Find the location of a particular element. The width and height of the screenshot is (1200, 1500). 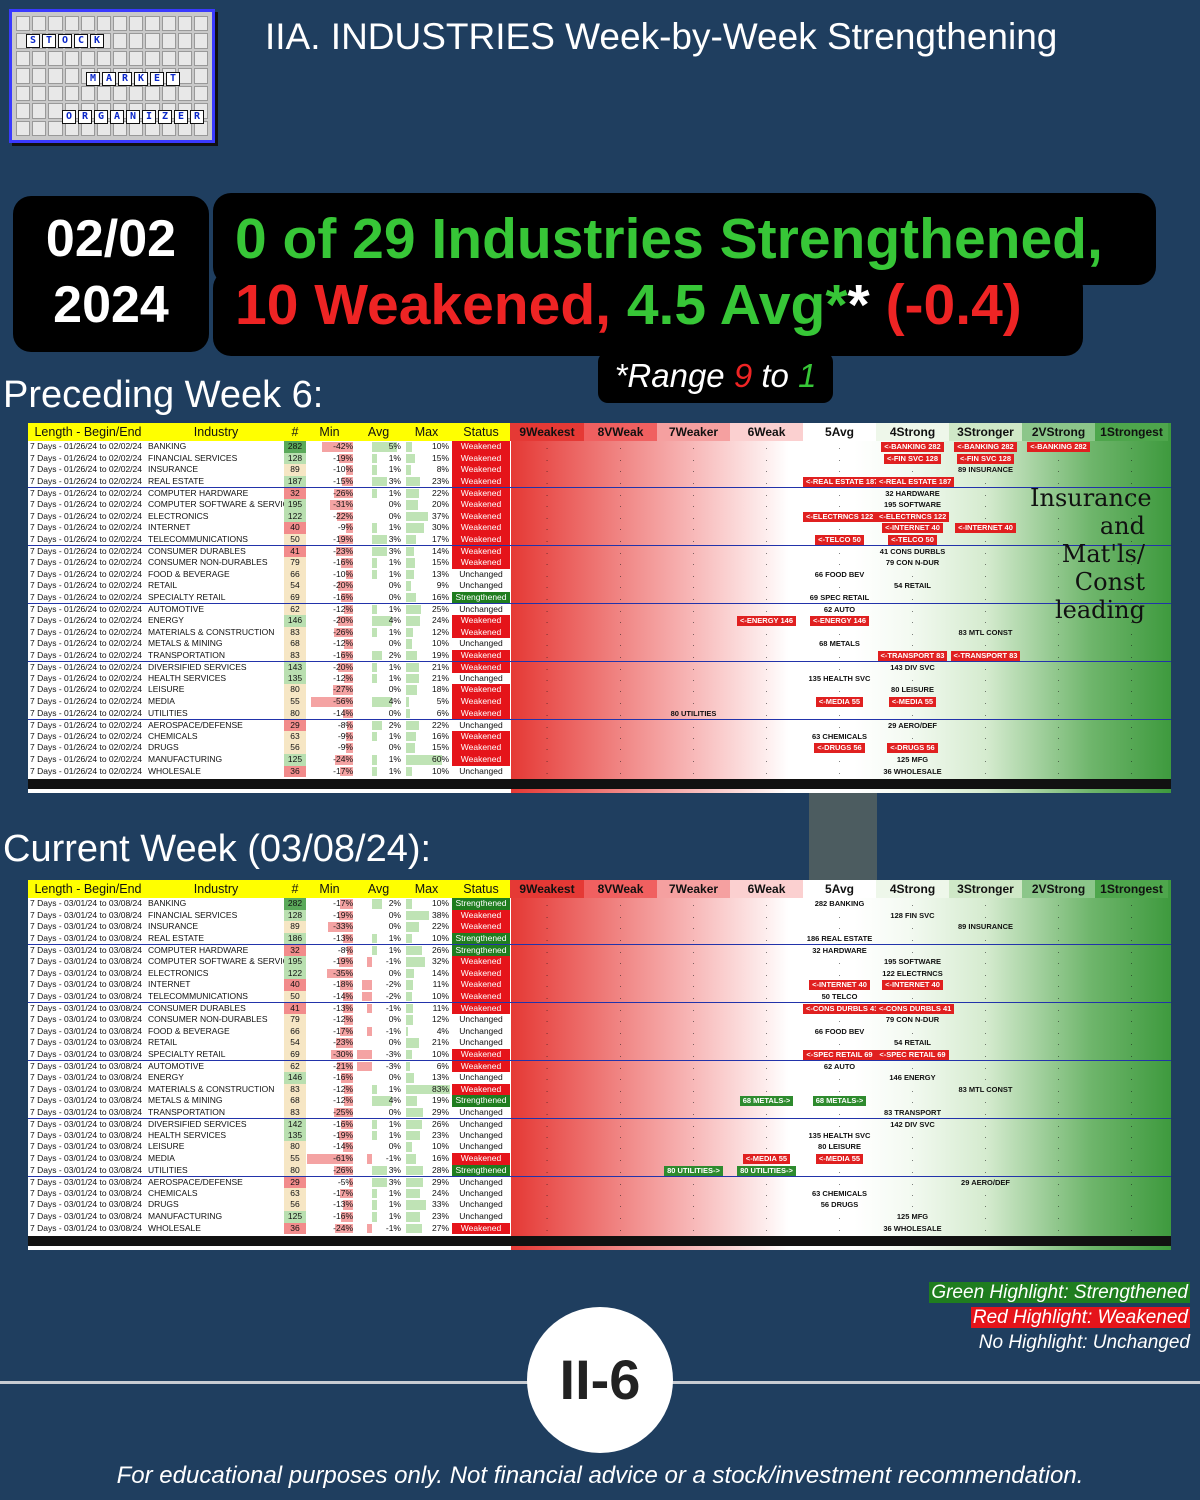

max-cell: 19% is located at coordinates (428, 1101).